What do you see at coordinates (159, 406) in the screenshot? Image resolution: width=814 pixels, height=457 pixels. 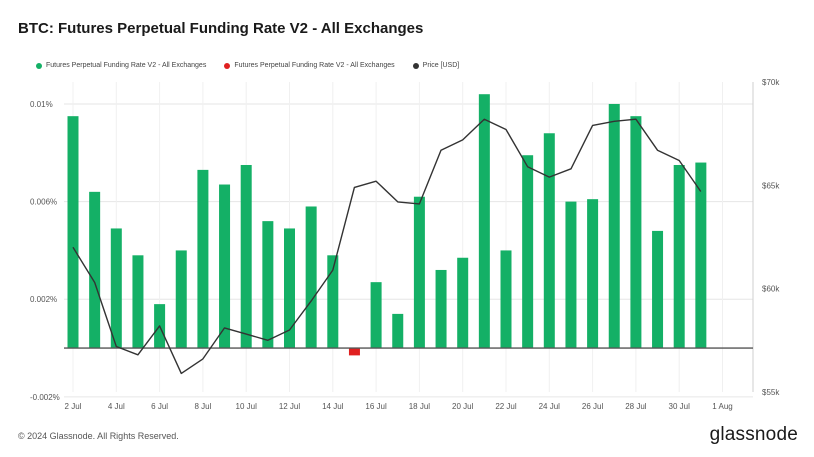 I see `x-tick-label: 6 Jul` at bounding box center [159, 406].